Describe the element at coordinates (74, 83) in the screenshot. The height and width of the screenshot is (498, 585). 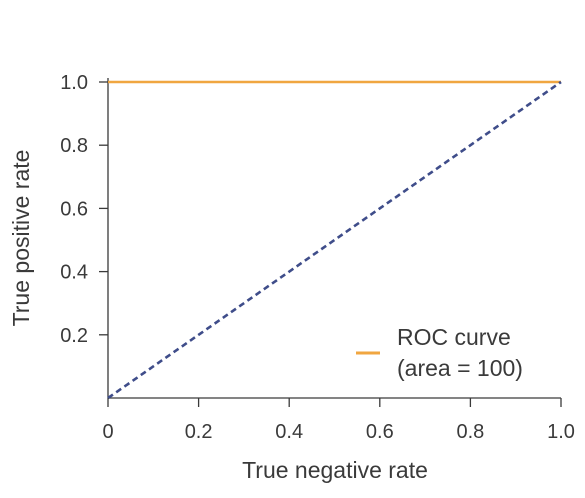
I see `y-tick-label: 1.0` at that location.